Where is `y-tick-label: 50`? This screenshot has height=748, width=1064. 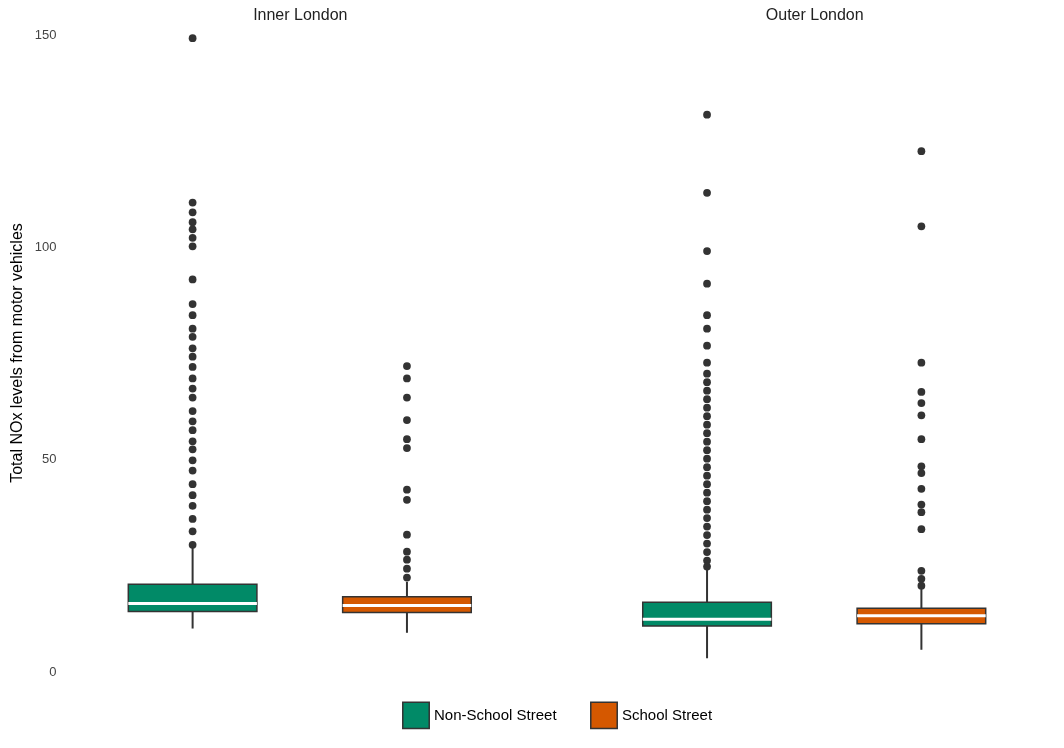
y-tick-label: 50 is located at coordinates (49, 459).